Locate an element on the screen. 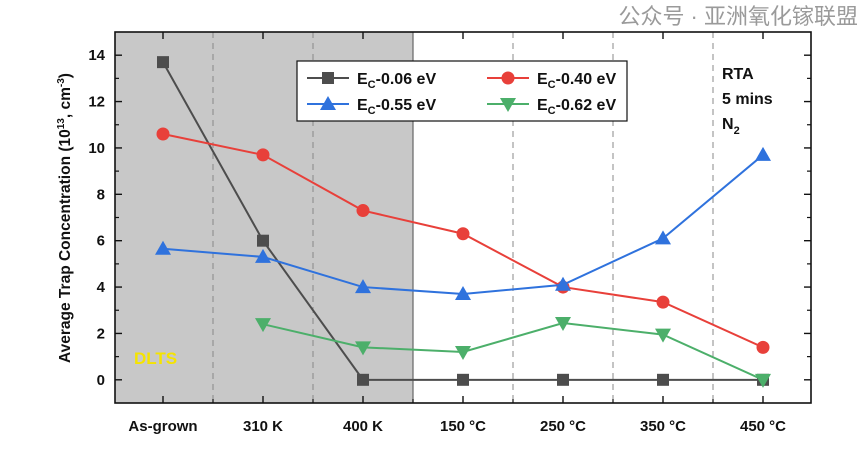  x-tick-label: As-grown is located at coordinates (162, 426).